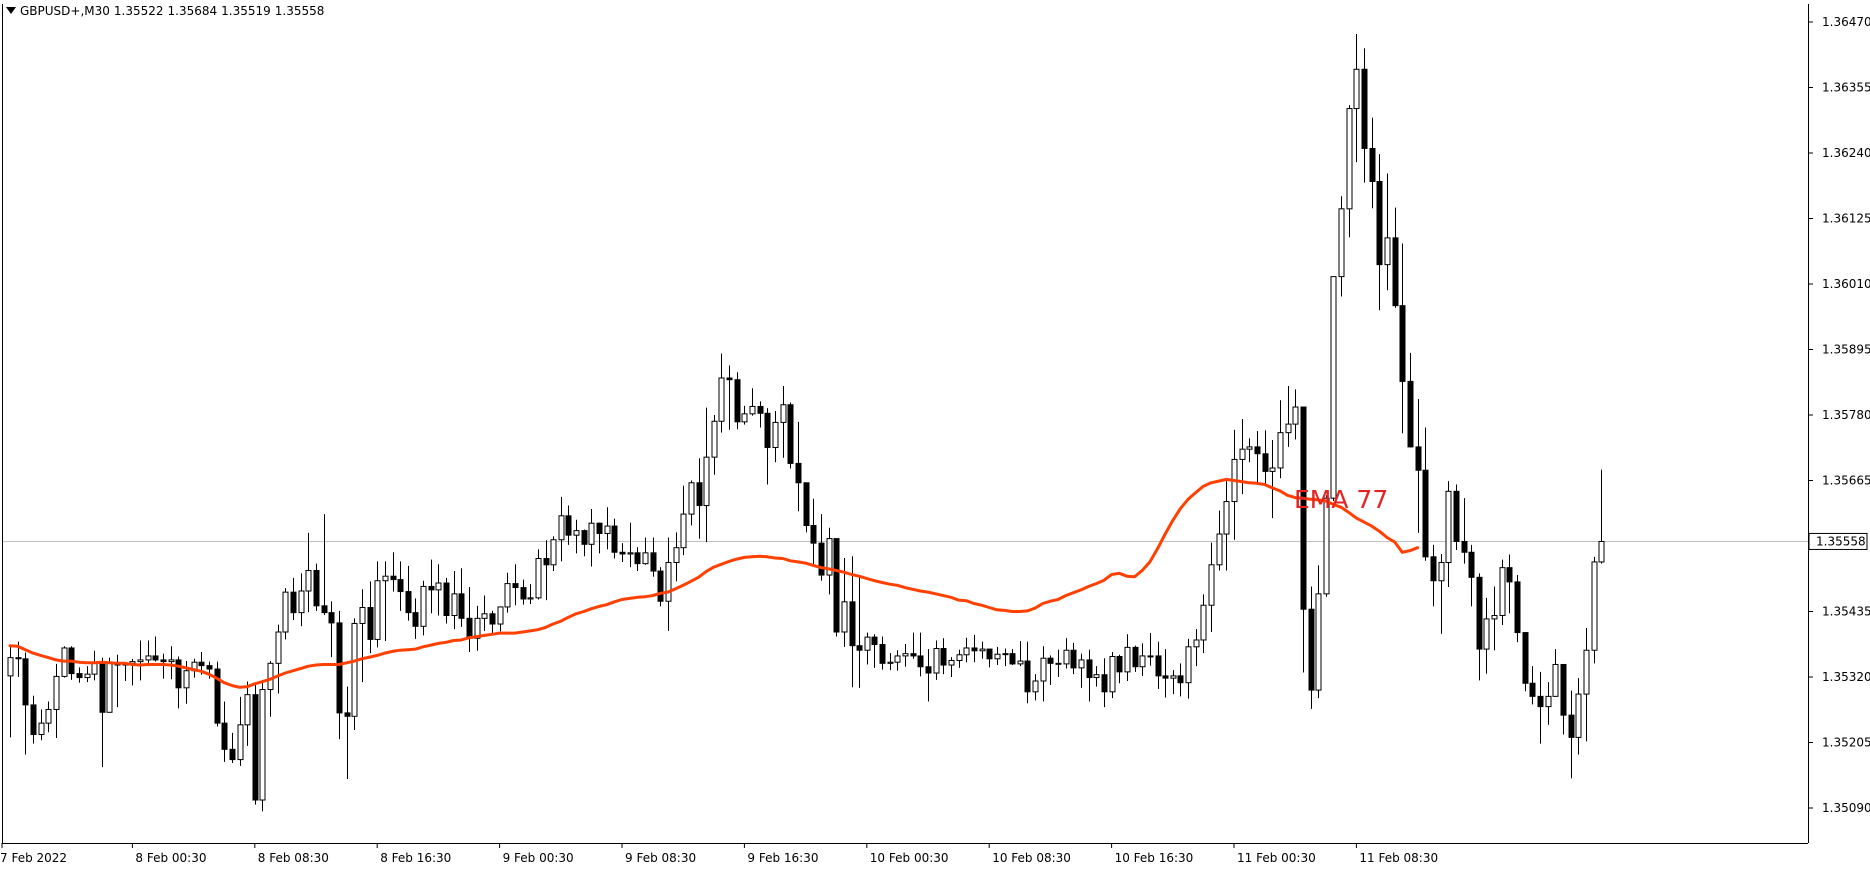 The height and width of the screenshot is (871, 1870). Describe the element at coordinates (1846, 284) in the screenshot. I see `y-tick-label: 1.36010` at that location.